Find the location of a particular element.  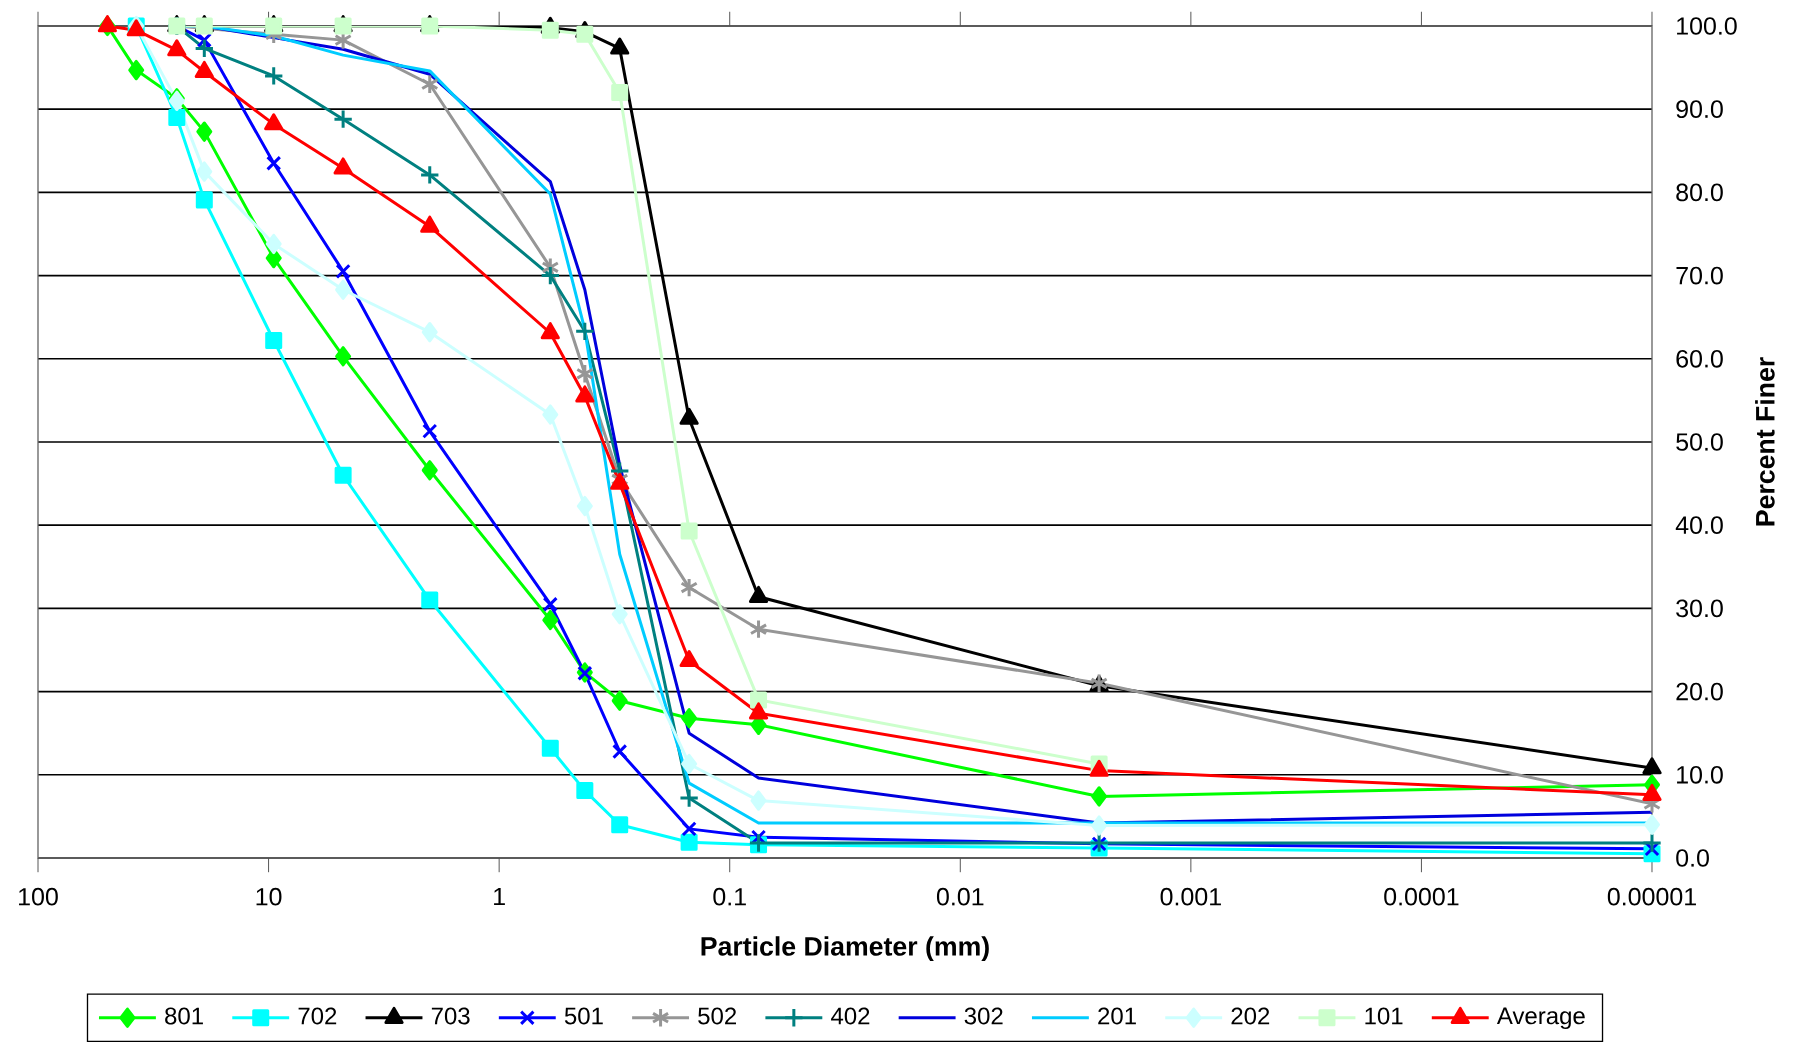

y-tick-label: 70.0 is located at coordinates (1699, 275).